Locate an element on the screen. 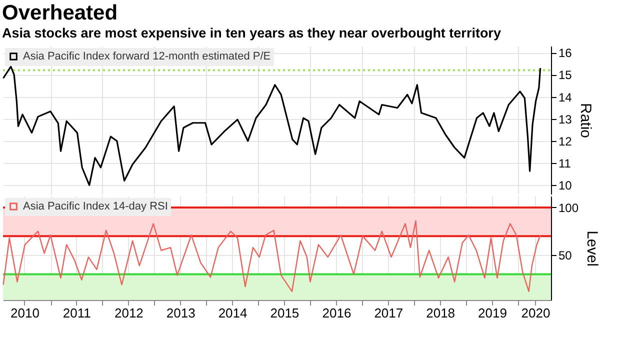 This screenshot has height=348, width=620. x-tick-label: 2013 is located at coordinates (181, 313).